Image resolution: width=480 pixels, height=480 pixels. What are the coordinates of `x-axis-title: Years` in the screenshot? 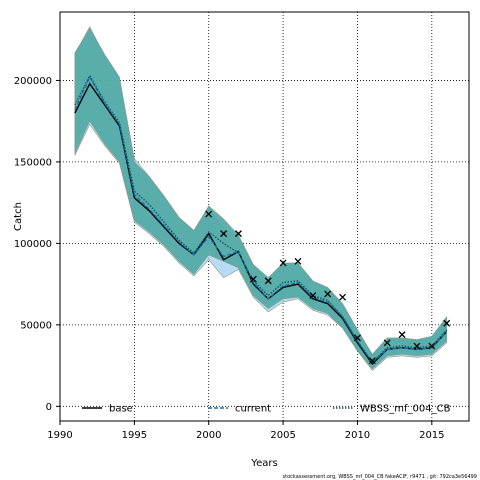 It's located at (263, 463).